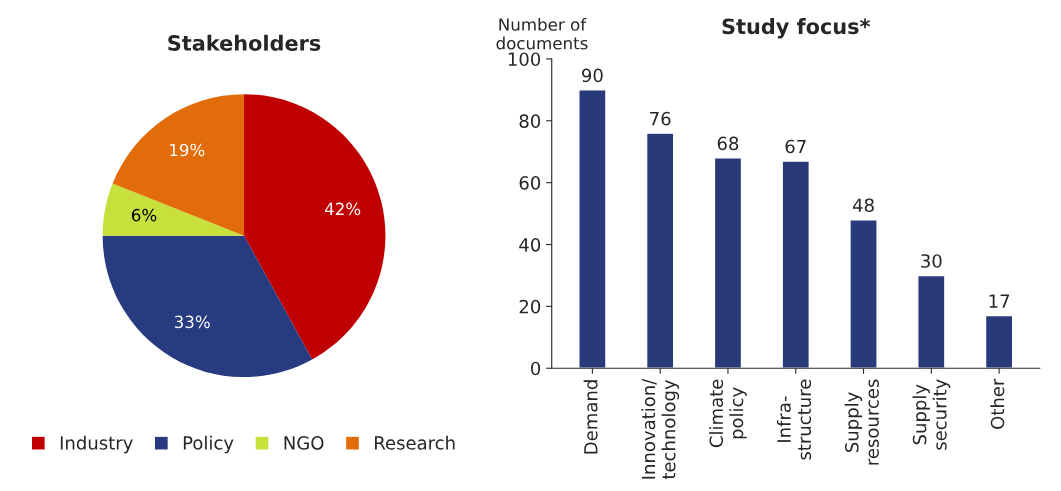 Image resolution: width=1061 pixels, height=491 pixels. Describe the element at coordinates (304, 443) in the screenshot. I see `legend-label: NGO` at that location.